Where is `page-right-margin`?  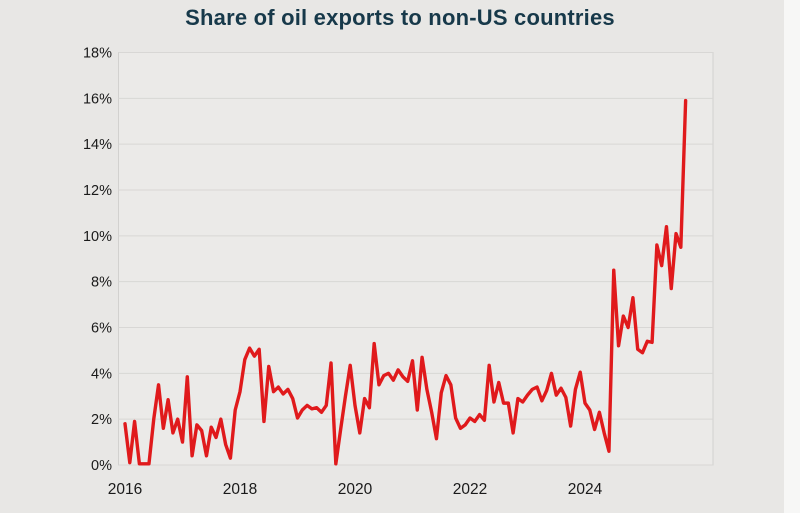 page-right-margin is located at coordinates (792, 256).